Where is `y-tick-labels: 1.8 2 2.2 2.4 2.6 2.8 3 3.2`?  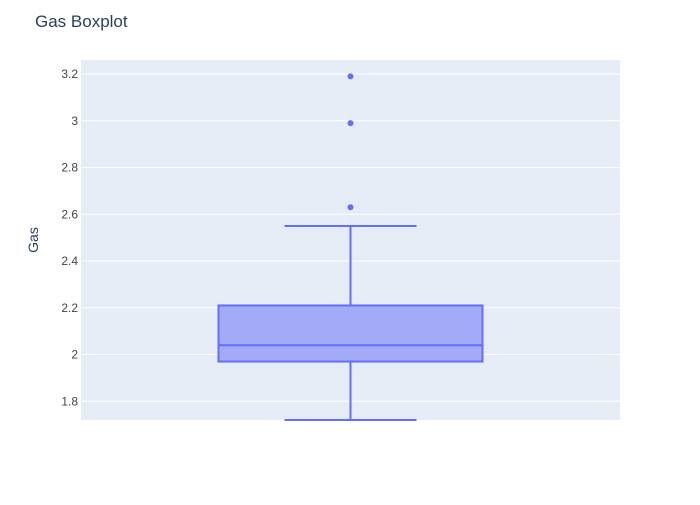
y-tick-labels: 1.8 2 2.2 2.4 2.6 2.8 3 3.2 is located at coordinates (69, 237).